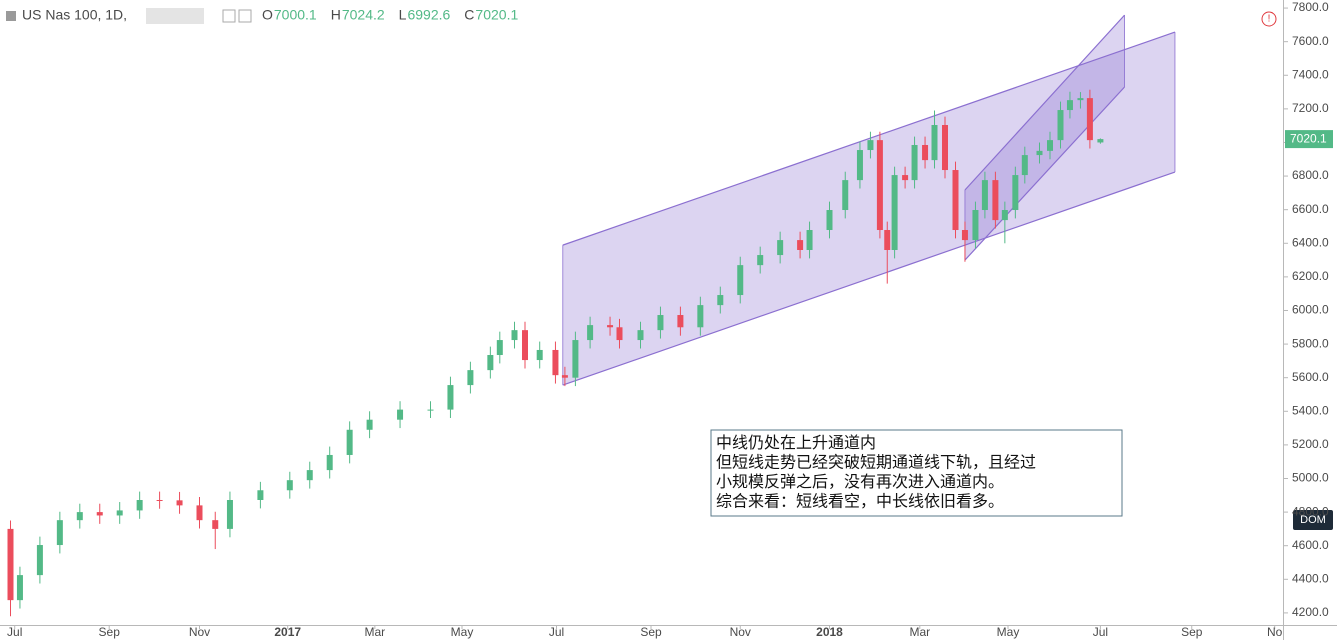 This screenshot has height=640, width=1337. Describe the element at coordinates (469, 15) in the screenshot. I see `ohlc-label: C` at that location.